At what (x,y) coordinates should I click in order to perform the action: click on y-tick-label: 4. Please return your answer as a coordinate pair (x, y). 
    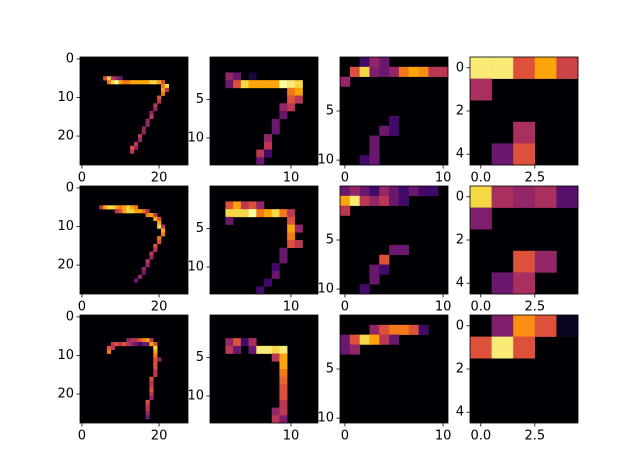
    Looking at the image, I should click on (460, 154).